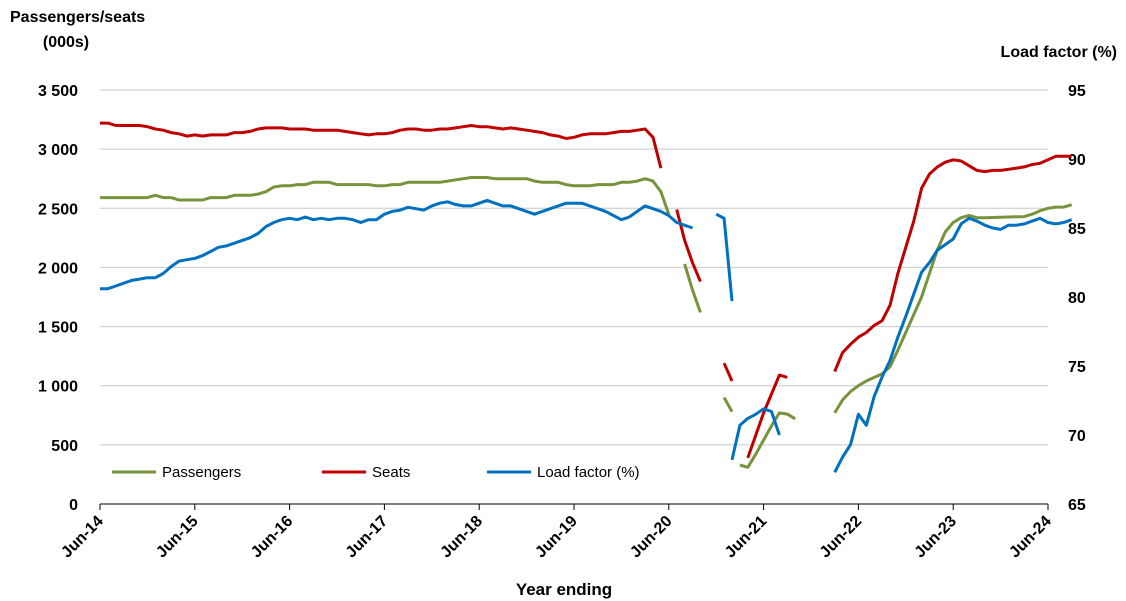 Image resolution: width=1126 pixels, height=601 pixels. What do you see at coordinates (1077, 367) in the screenshot?
I see `y-right-tick-label: 75` at bounding box center [1077, 367].